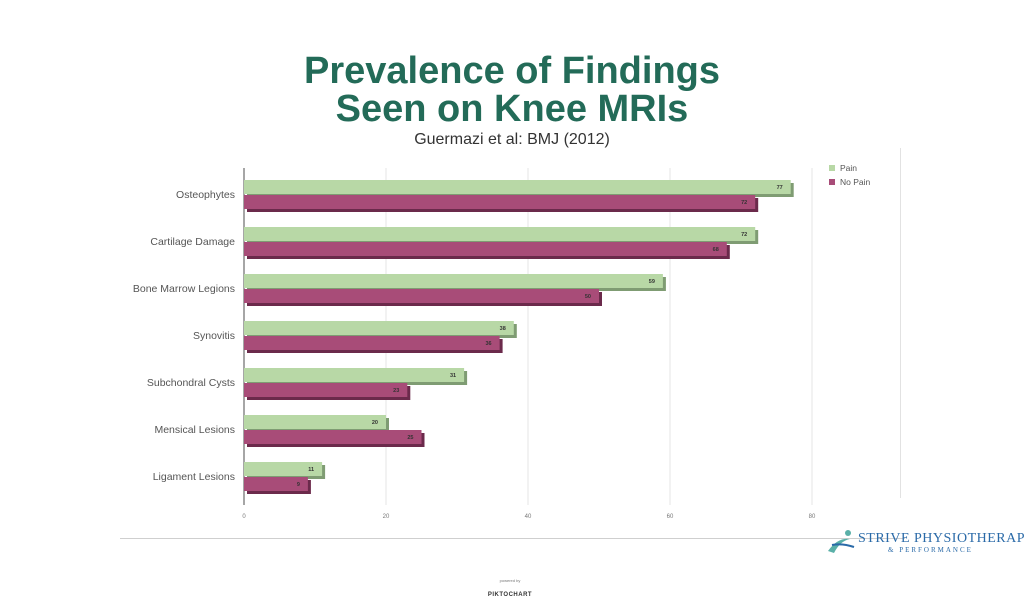  Describe the element at coordinates (780, 188) in the screenshot. I see `data-label: 77` at that location.